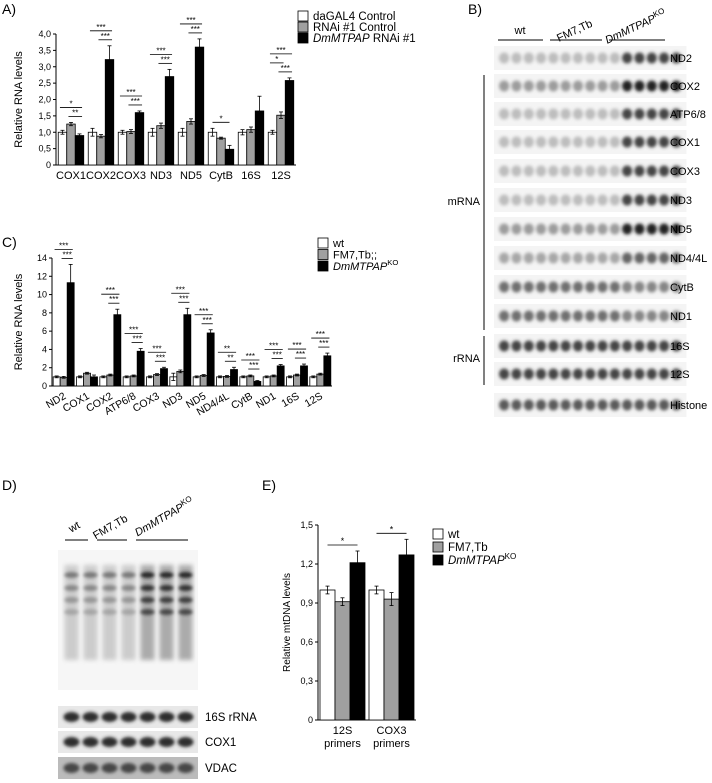 Image resolution: width=712 pixels, height=783 pixels. I want to click on y-tick-label: 8, so click(44, 313).